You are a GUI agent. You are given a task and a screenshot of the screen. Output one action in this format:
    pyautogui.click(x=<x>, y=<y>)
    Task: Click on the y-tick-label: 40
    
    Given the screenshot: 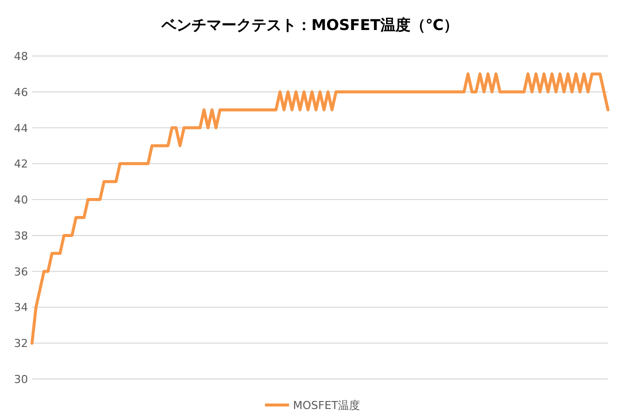 What is the action you would take?
    pyautogui.click(x=21, y=200)
    